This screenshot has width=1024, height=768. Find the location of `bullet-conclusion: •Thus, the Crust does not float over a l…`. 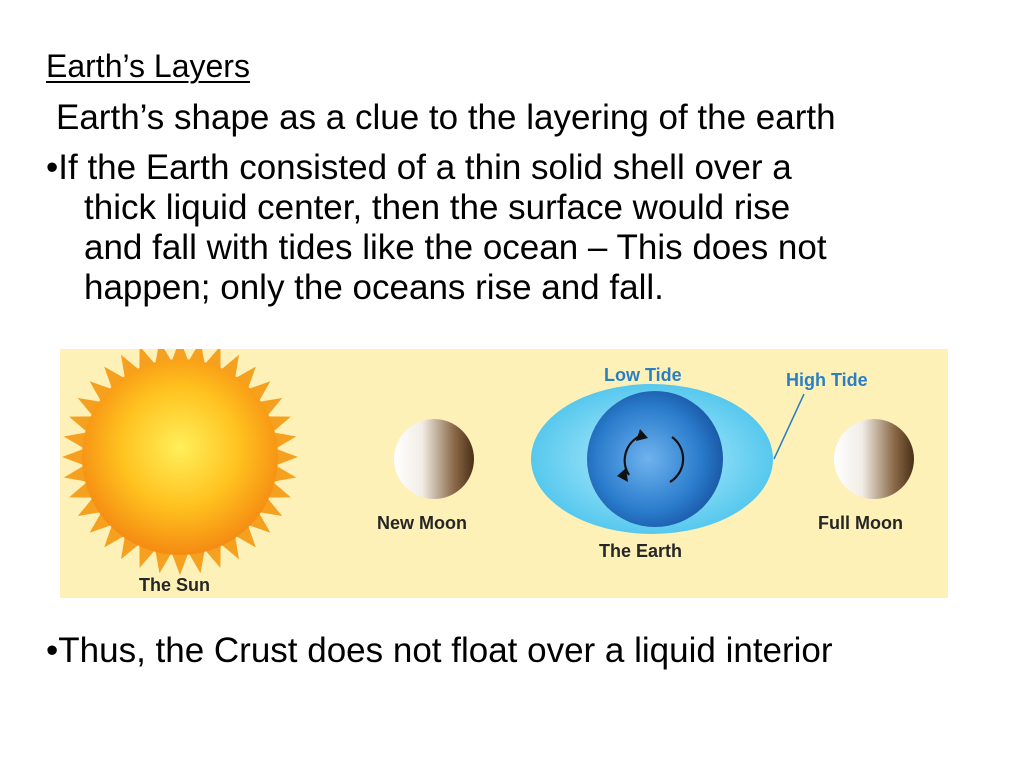

bullet-conclusion: •Thus, the Crust does not float over a l… is located at coordinates (439, 651).